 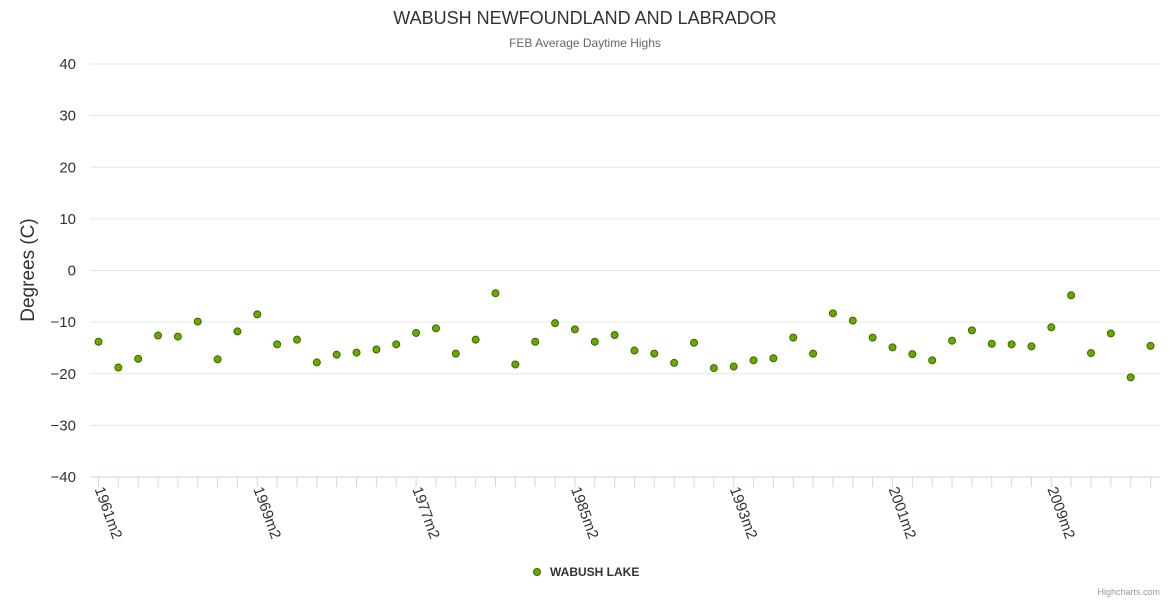 What do you see at coordinates (743, 513) in the screenshot?
I see `x-tick-label: 1993m2` at bounding box center [743, 513].